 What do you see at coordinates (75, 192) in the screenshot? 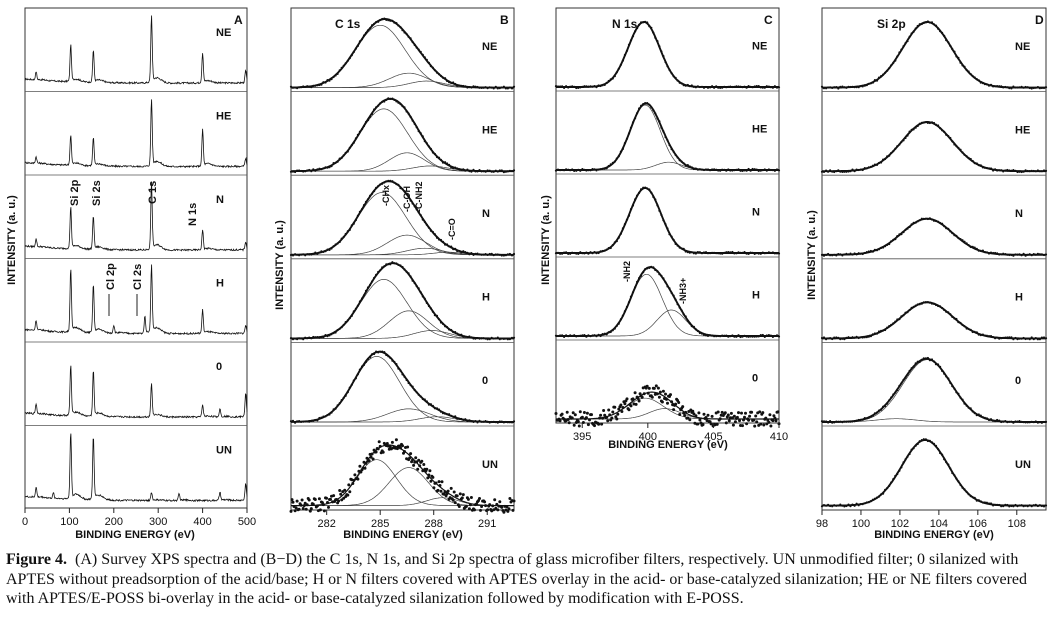
I see `peak-label-si2p: Si 2p` at bounding box center [75, 192].